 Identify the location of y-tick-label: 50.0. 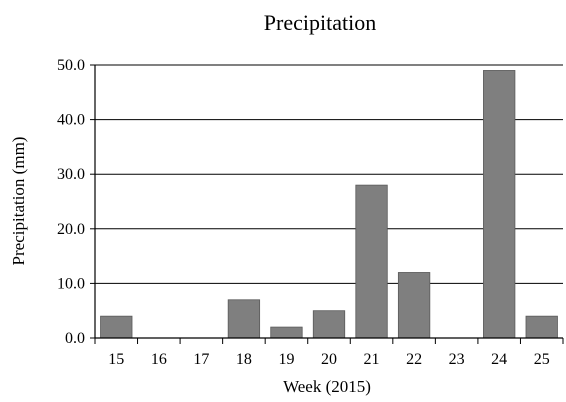
(71, 65).